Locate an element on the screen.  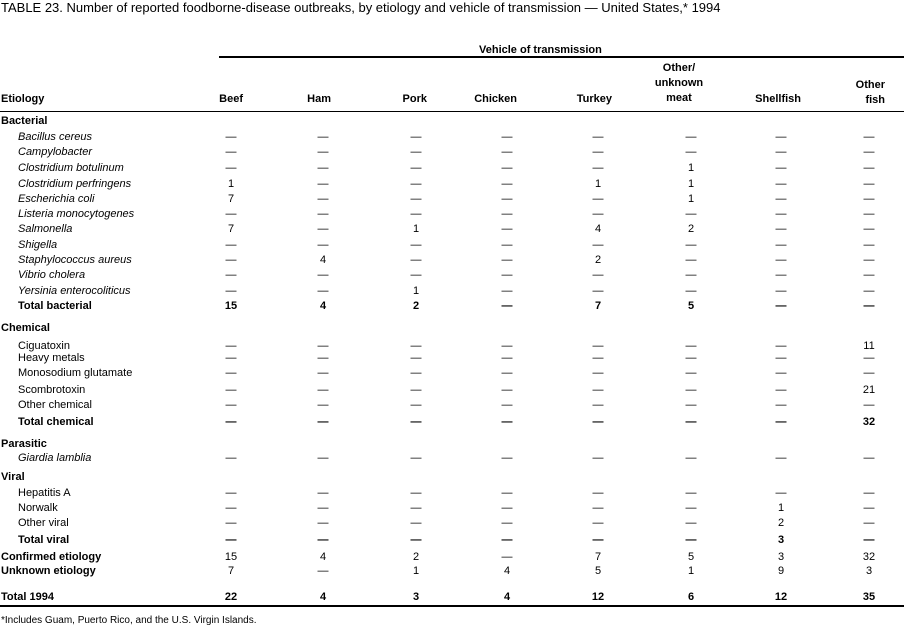
row-label: Total chemical is located at coordinates (56, 422).